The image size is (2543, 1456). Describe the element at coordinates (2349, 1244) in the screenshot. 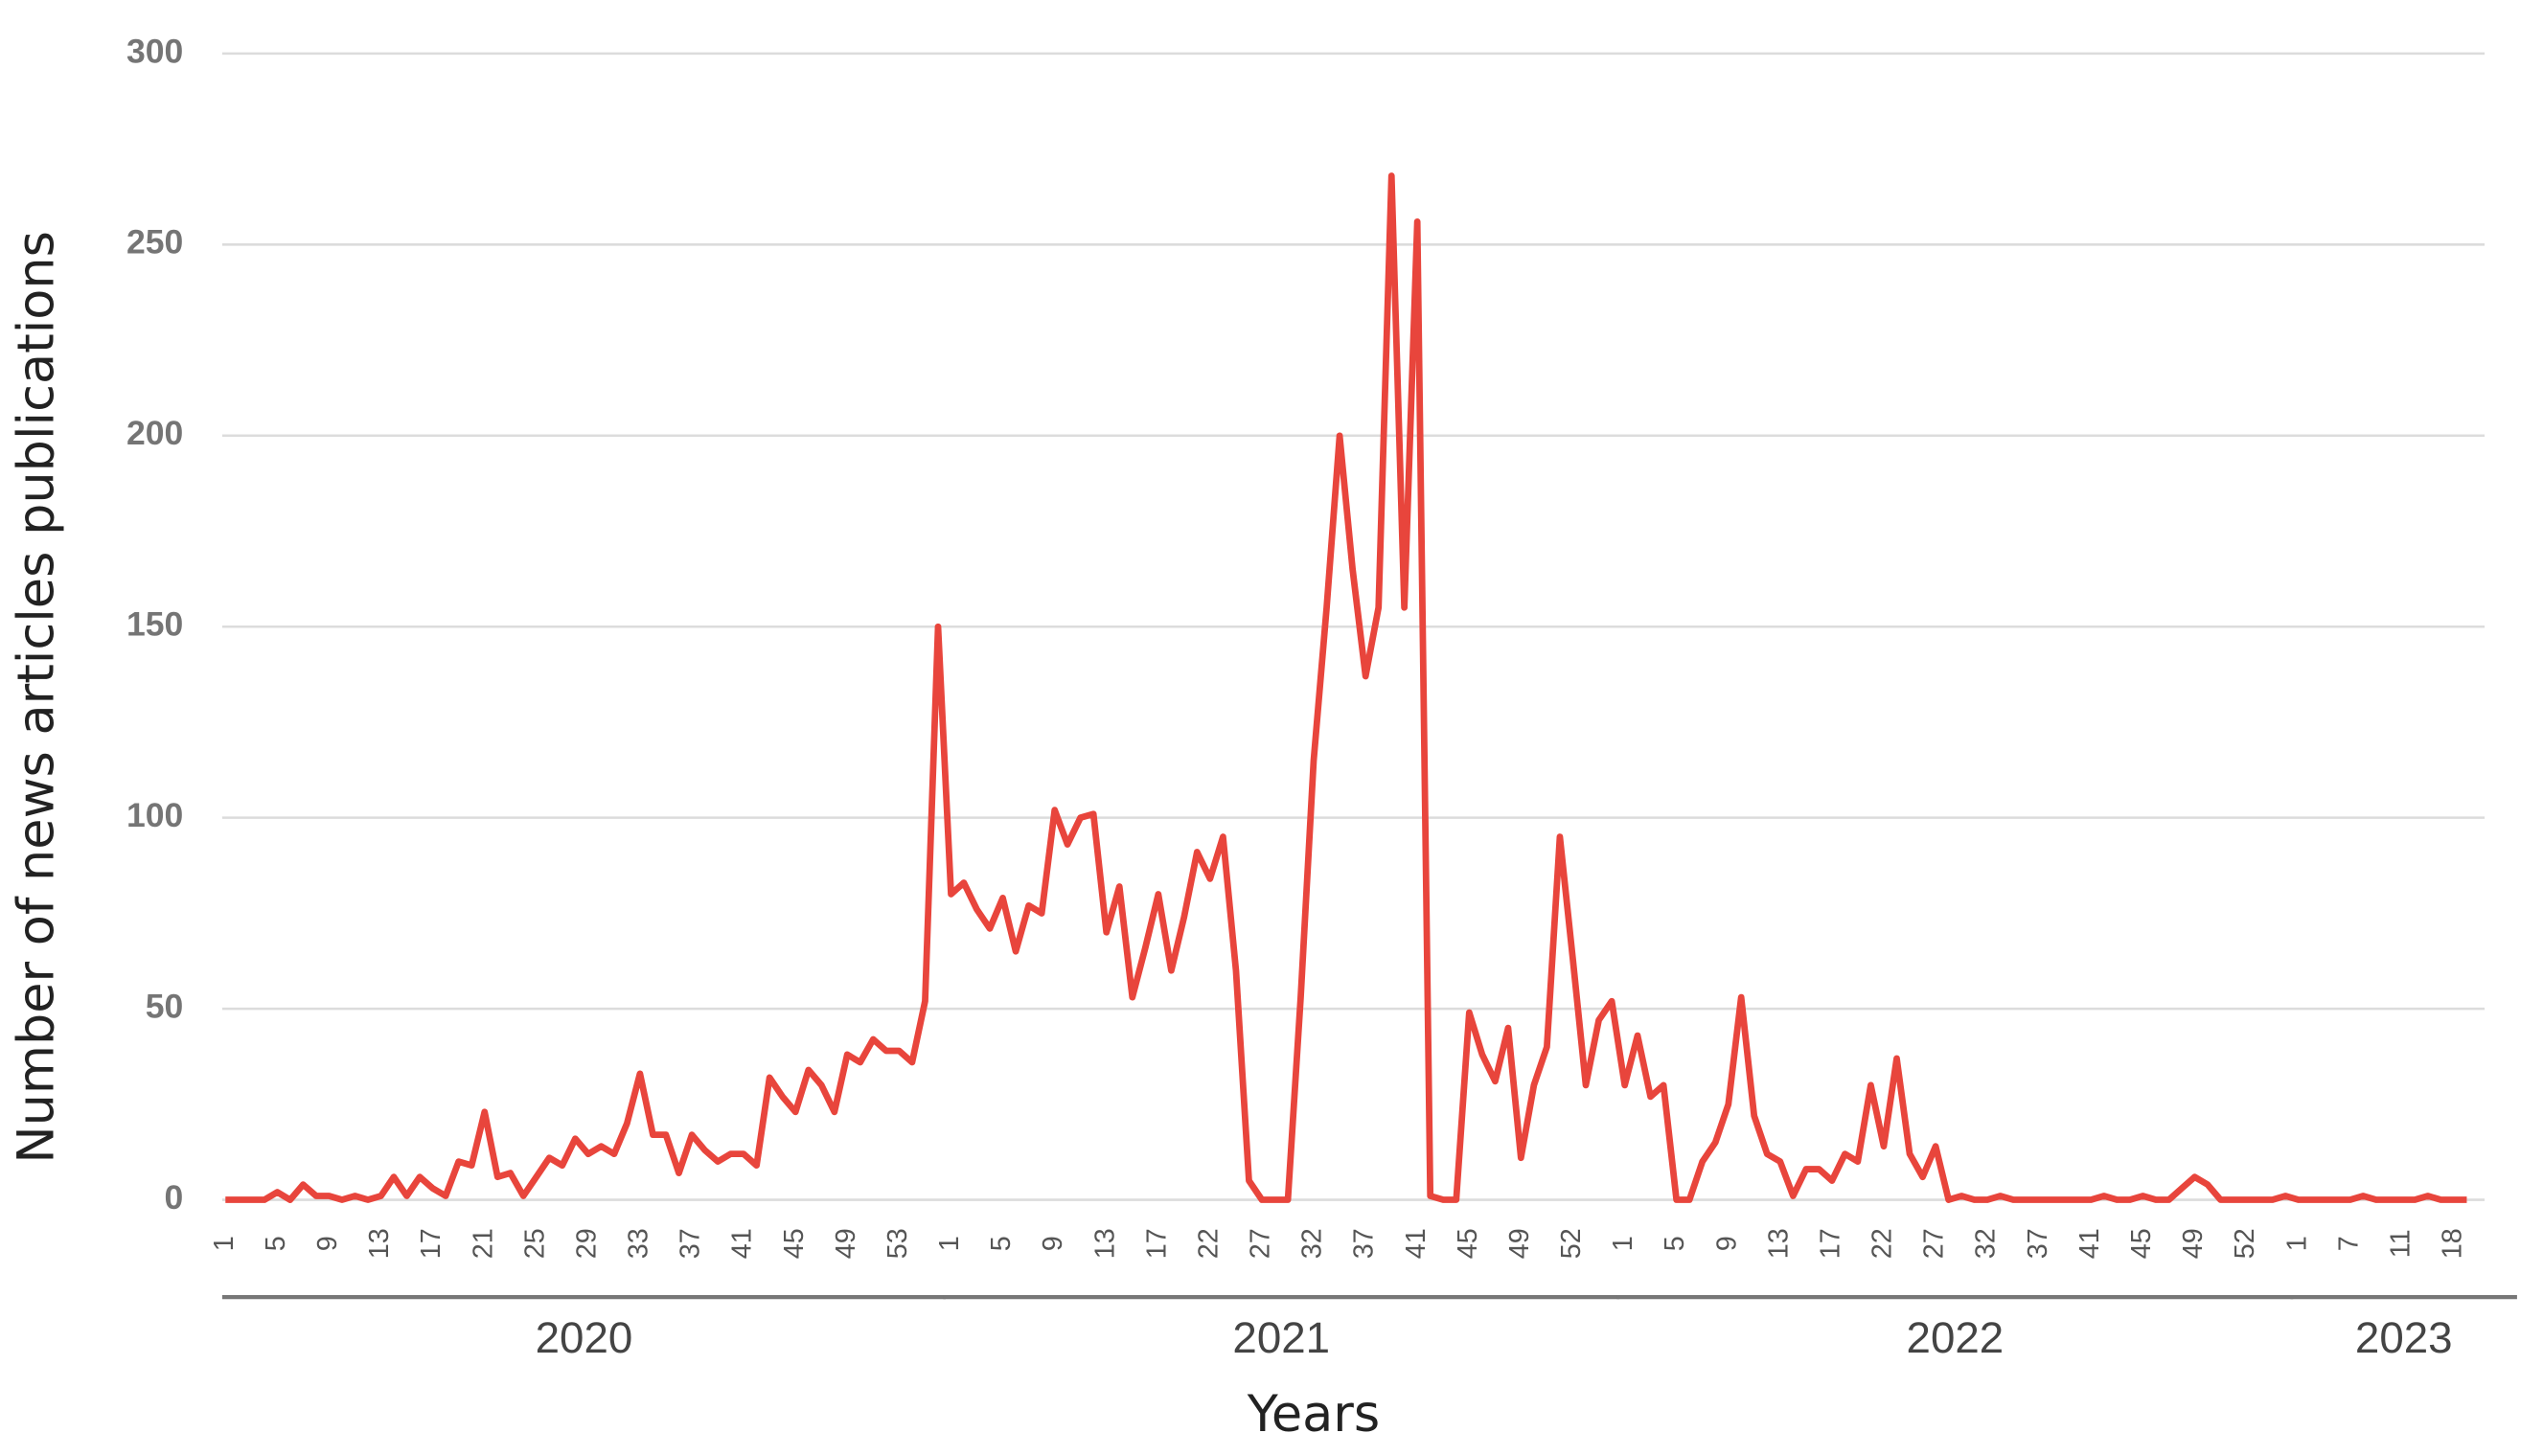

I see `x-tick-label: 7` at that location.